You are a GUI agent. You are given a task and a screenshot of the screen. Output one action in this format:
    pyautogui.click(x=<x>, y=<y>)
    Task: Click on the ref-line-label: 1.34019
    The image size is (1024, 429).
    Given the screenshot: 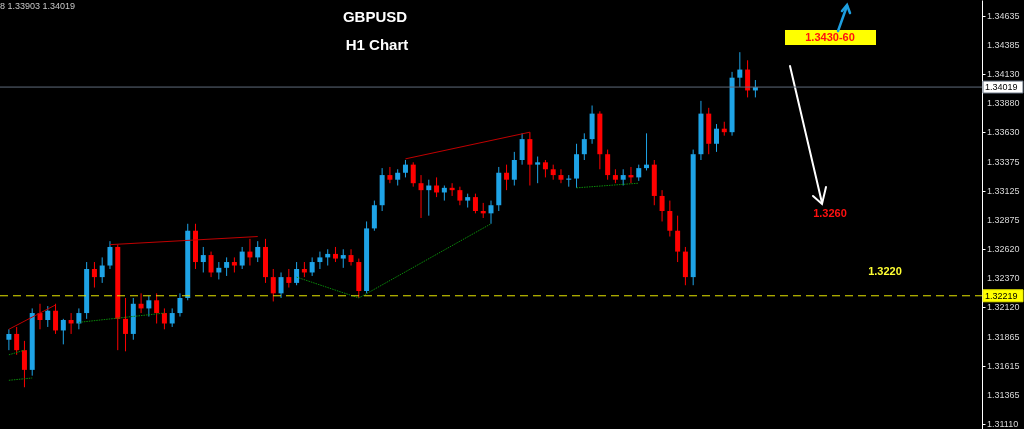 What is the action you would take?
    pyautogui.click(x=1001, y=87)
    